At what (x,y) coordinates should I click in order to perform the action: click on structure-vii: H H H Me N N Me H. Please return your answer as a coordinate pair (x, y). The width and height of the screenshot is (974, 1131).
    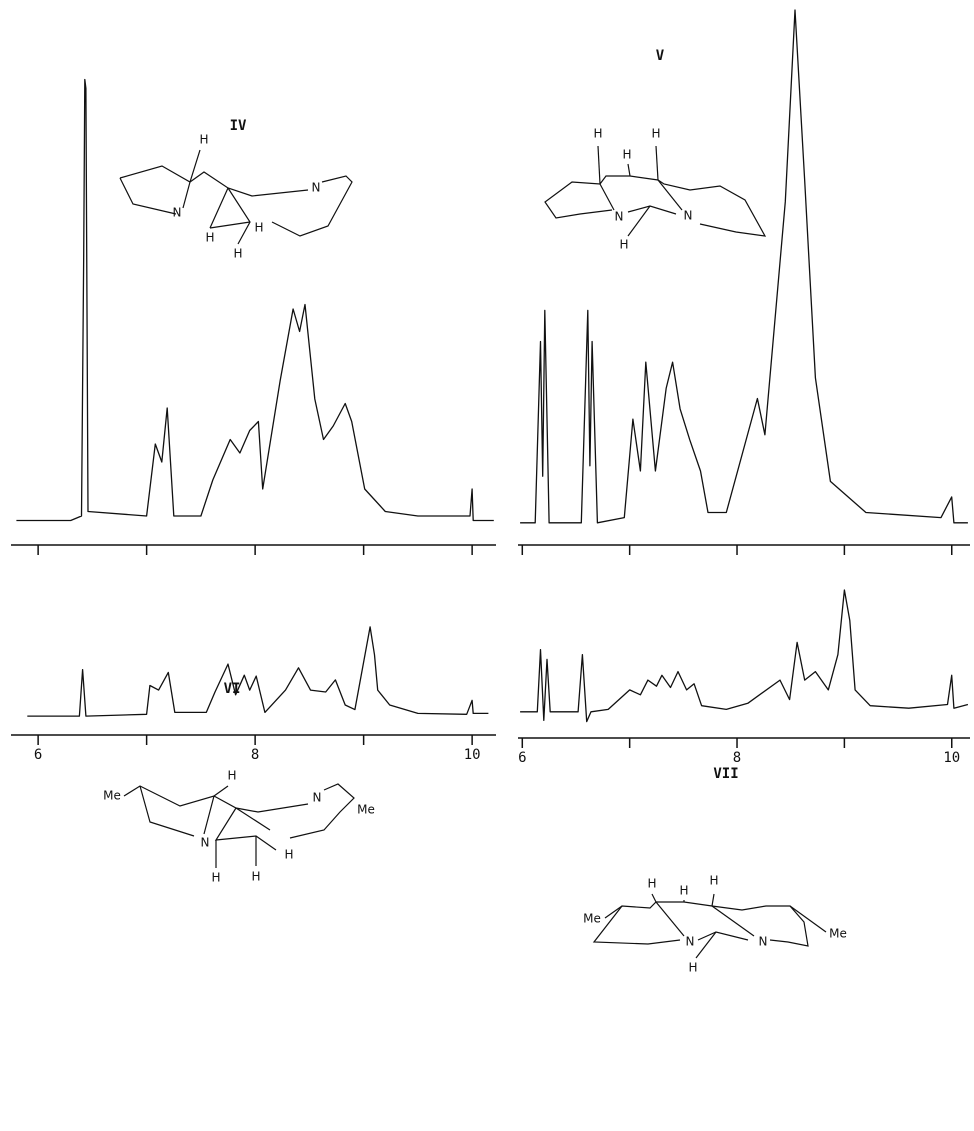
    Looking at the image, I should click on (715, 924).